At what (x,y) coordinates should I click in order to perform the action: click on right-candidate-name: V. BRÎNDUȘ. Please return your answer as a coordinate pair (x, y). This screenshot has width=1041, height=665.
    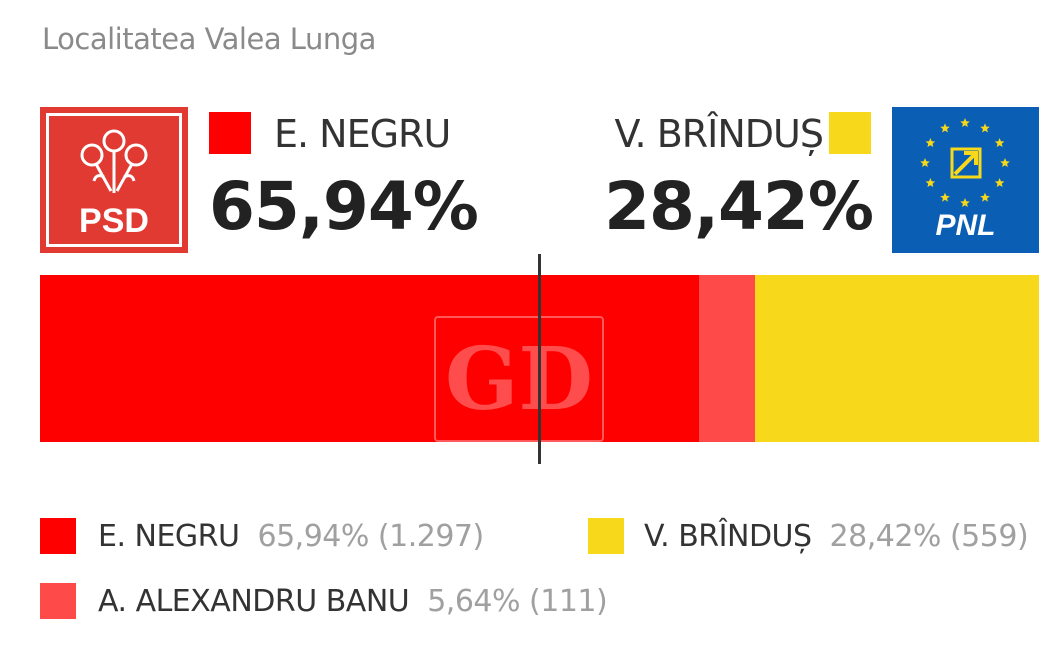
    Looking at the image, I should click on (719, 134).